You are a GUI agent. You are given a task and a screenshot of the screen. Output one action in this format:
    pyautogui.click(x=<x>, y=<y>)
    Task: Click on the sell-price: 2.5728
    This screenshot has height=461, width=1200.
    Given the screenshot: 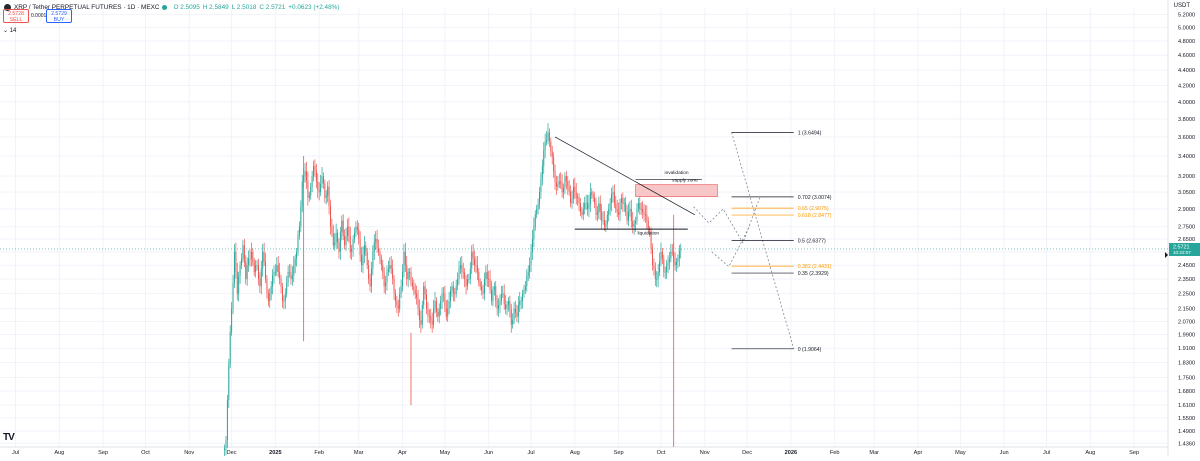 What is the action you would take?
    pyautogui.click(x=16, y=14)
    